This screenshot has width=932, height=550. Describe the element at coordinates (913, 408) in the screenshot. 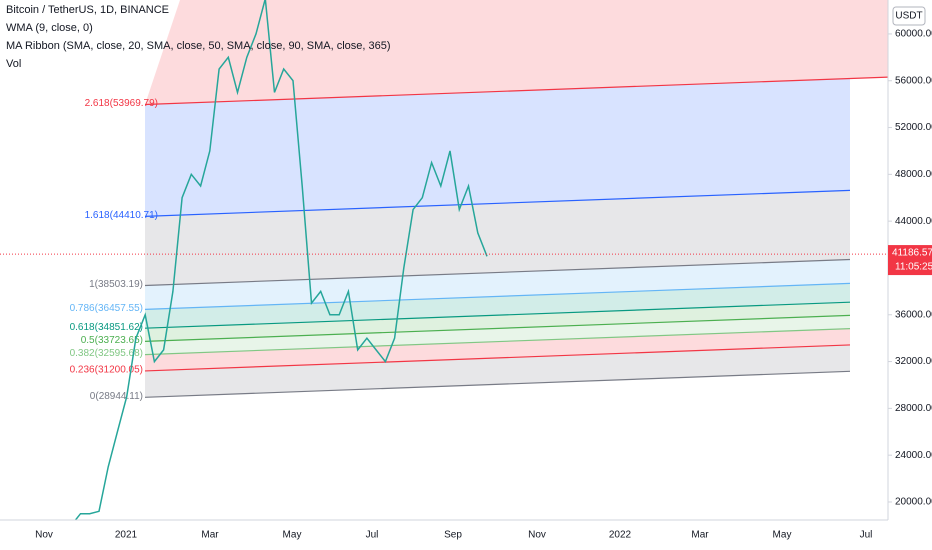

I see `y-tick-label: 28000.00` at that location.